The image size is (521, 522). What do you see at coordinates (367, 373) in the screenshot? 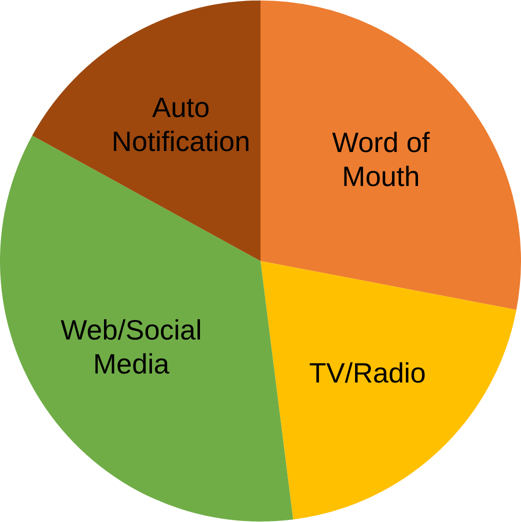
I see `slice-label: TV/Radio` at bounding box center [367, 373].